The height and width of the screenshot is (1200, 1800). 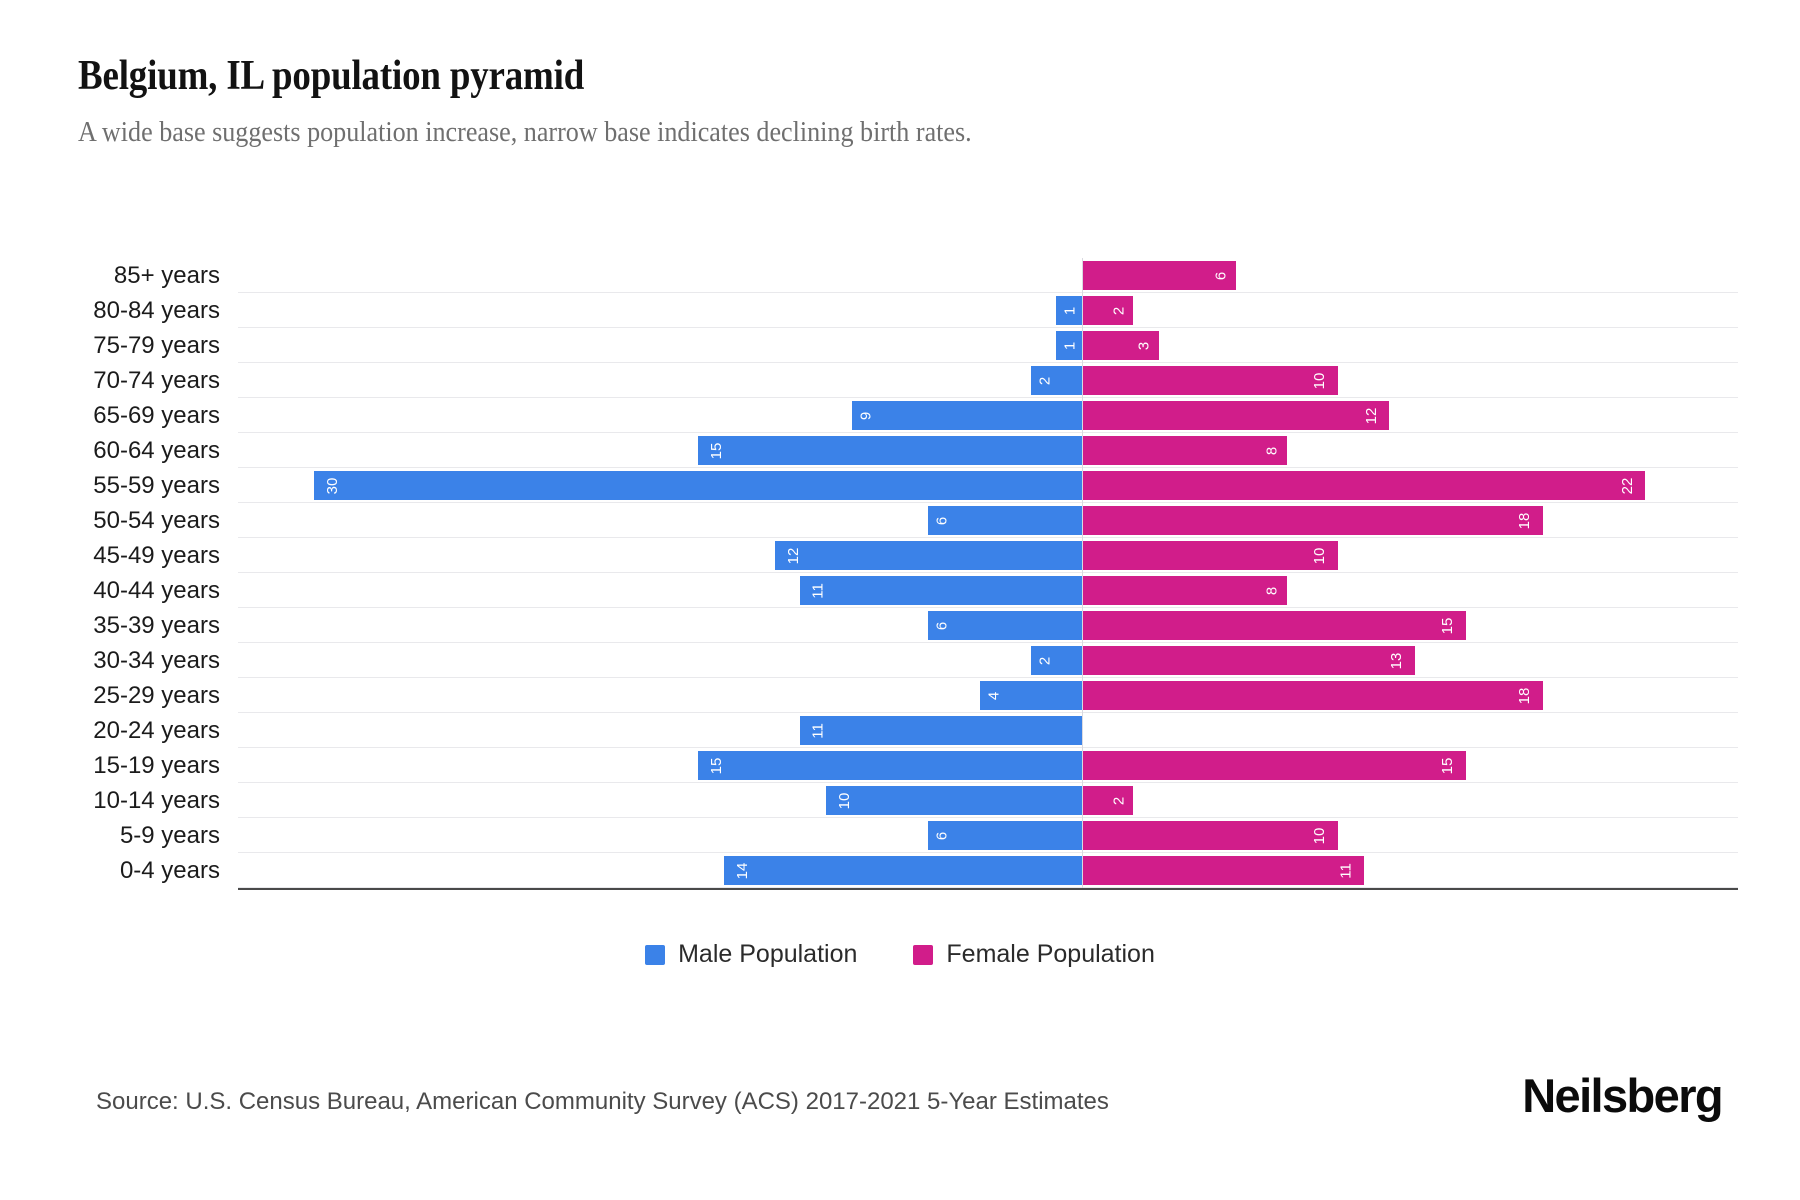 I want to click on female-bar: 22, so click(x=1364, y=485).